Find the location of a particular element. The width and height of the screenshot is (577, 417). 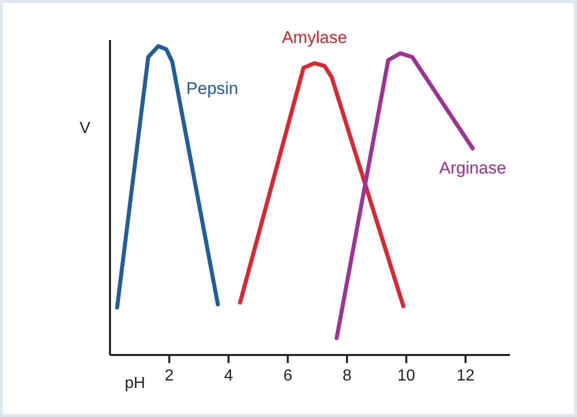

x-axis-title: pH is located at coordinates (135, 383).